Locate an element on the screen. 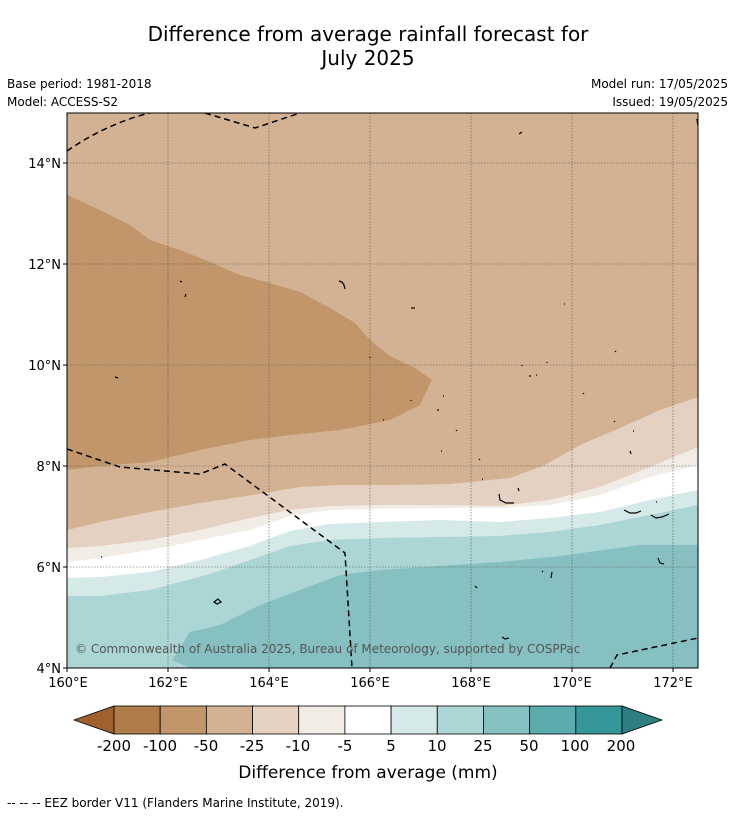  colorbar-tick: 200 is located at coordinates (621, 746).